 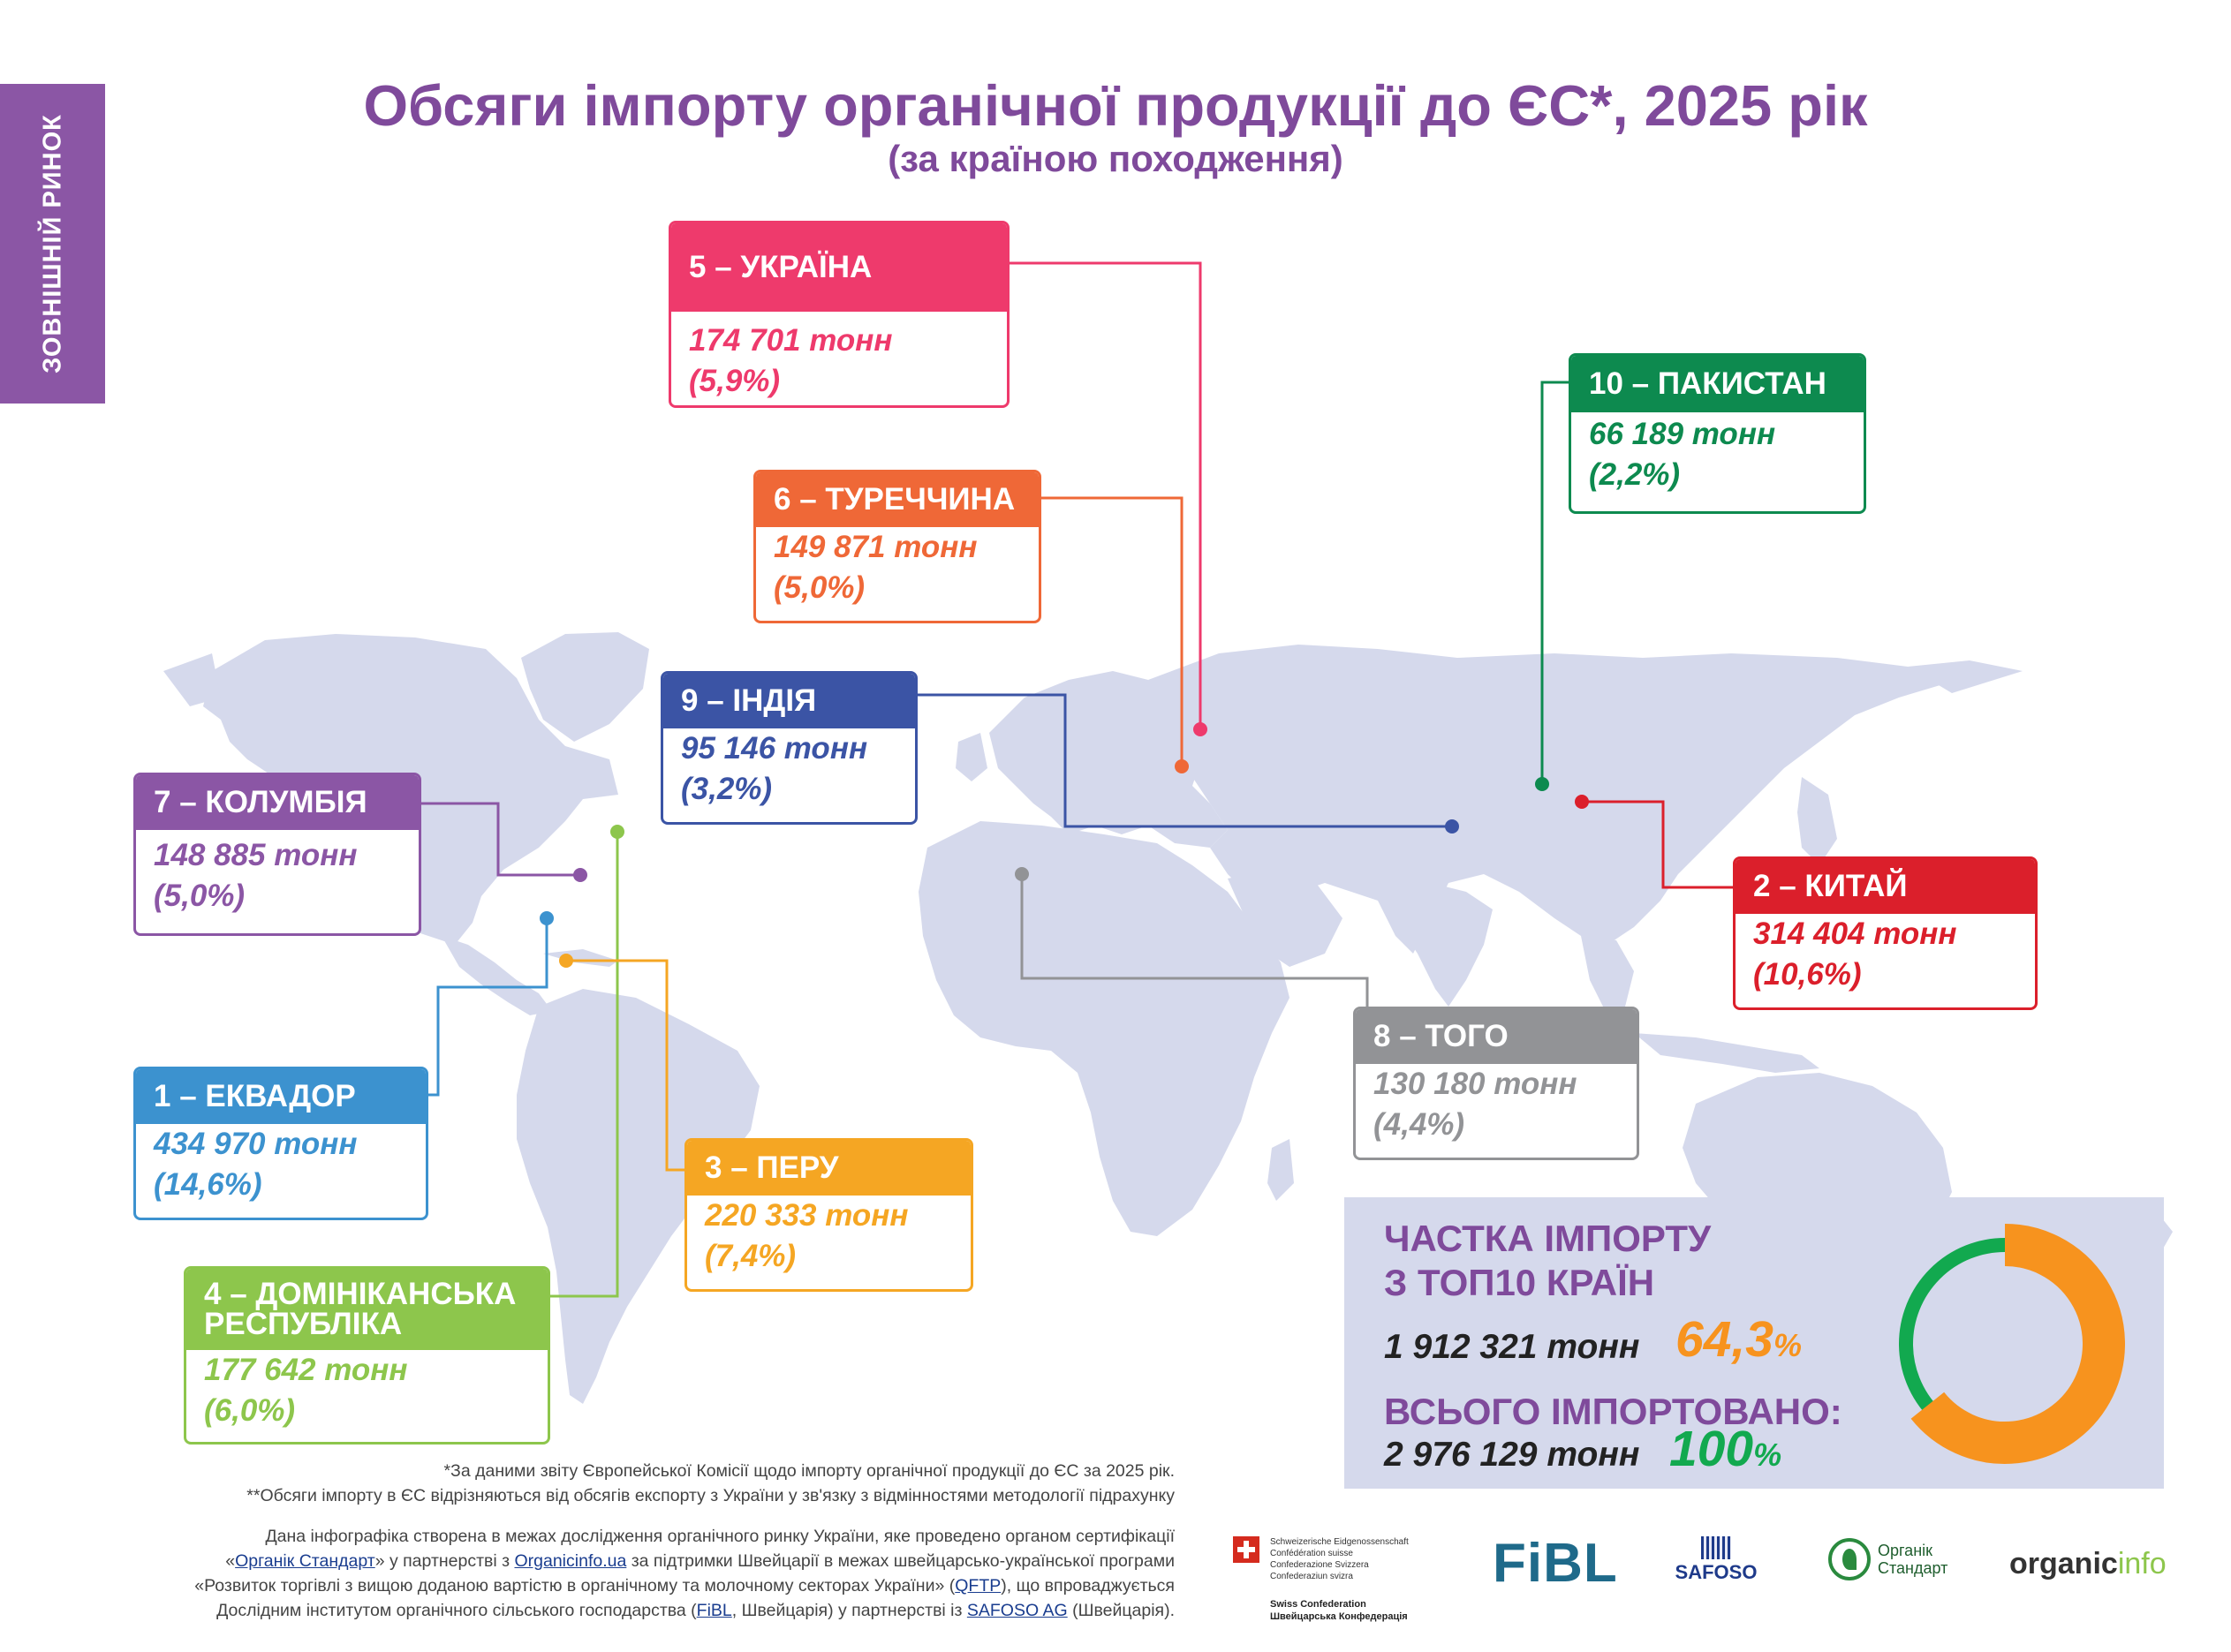 I want to click on country-card-pakistan: 10 – ПАКИСТАН 66 189 тонн (2,2%), so click(x=1717, y=433).